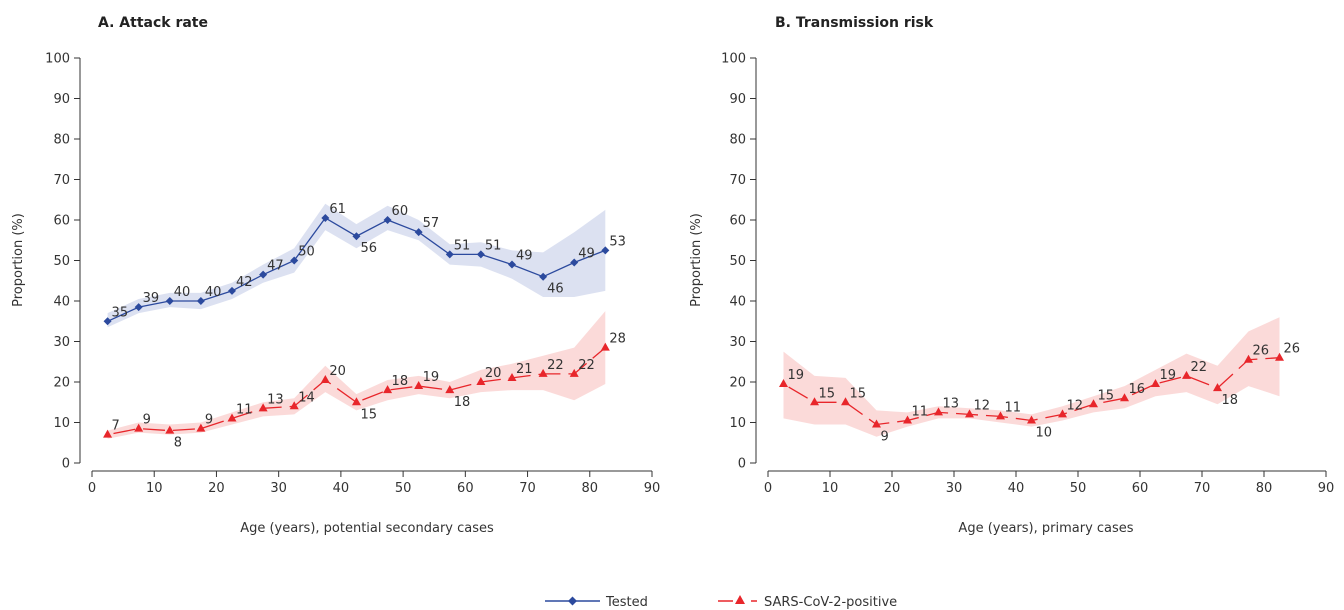 This screenshot has height=610, width=1344. Describe the element at coordinates (356, 265) in the screenshot. I see `panel-a-tested-ci-band` at that location.